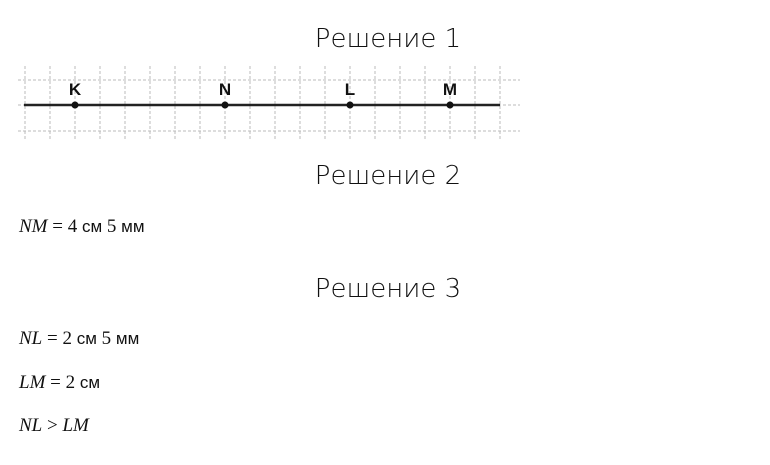  I want to click on equation-lm: LM = 2 см, so click(60, 382).